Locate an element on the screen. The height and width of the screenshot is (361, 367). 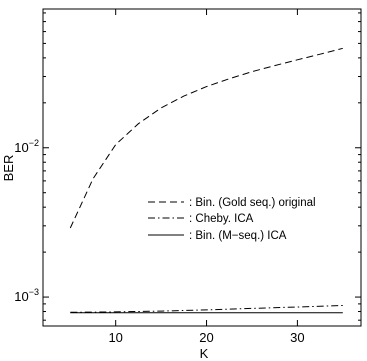
legend-entry-label: : Bin. (M−seq.) ICA is located at coordinates (238, 236).